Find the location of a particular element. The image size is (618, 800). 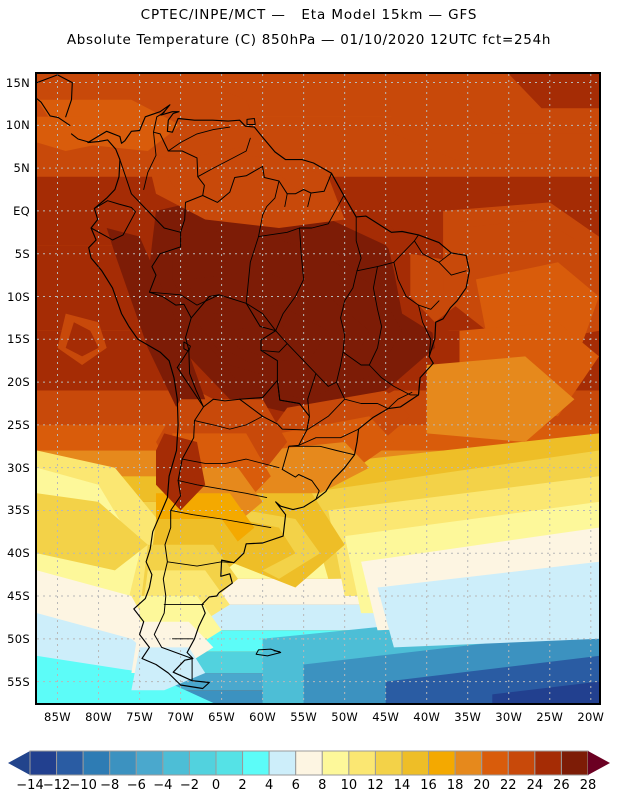

colorbar-tick-10: 10 is located at coordinates (349, 785).